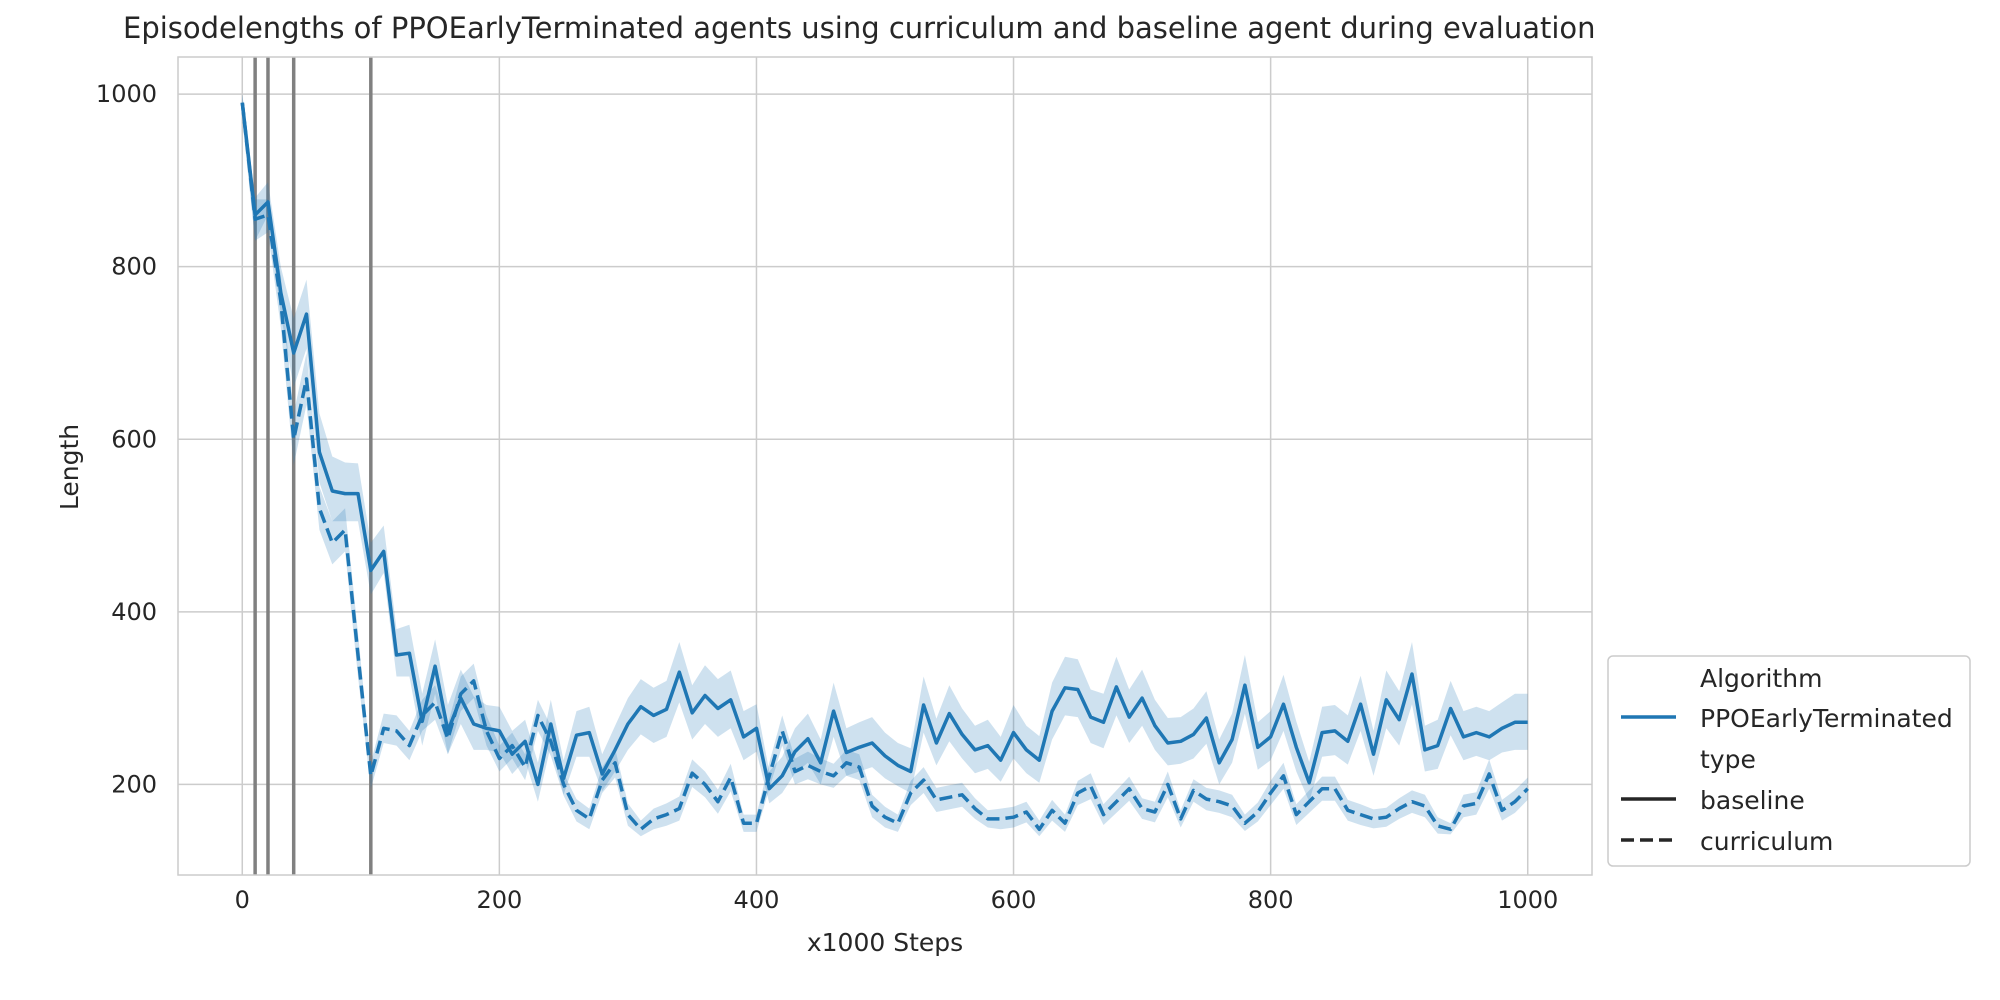 The image size is (2000, 1000). I want to click on y-axis-ticks: 200 400 600 800 1000, so click(126, 439).